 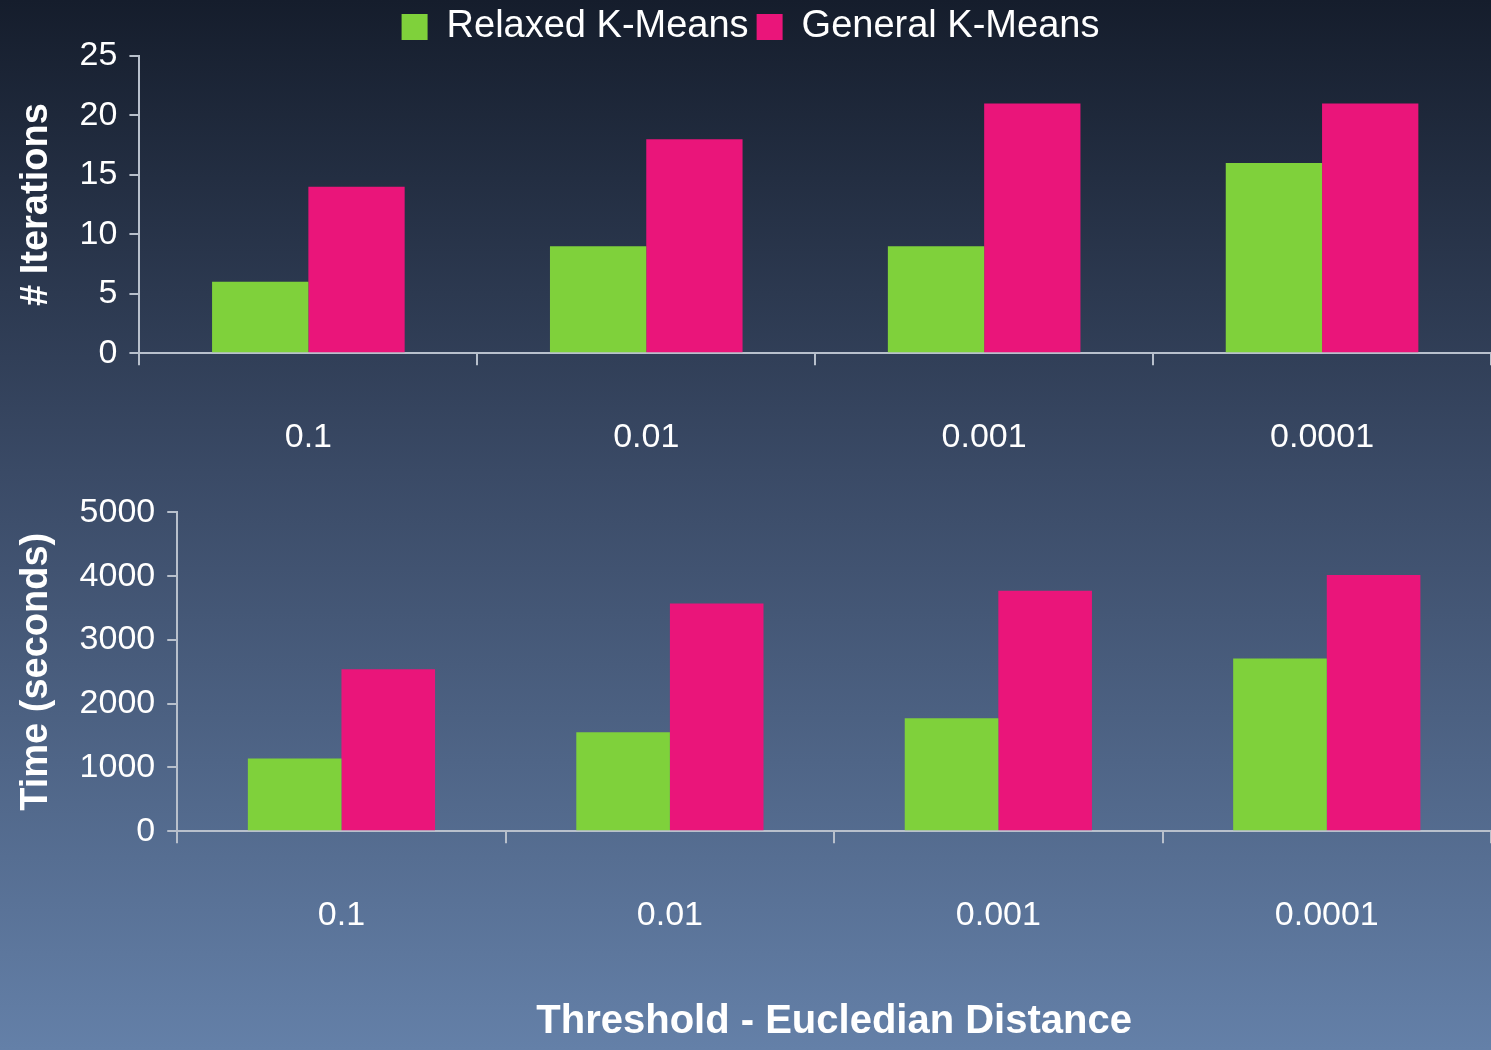 I want to click on y-tick-label: 25, so click(x=98, y=53).